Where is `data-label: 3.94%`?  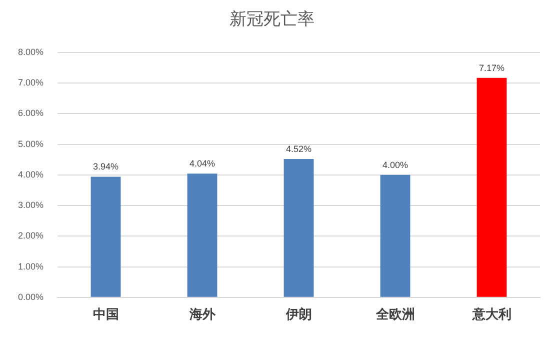
data-label: 3.94% is located at coordinates (106, 167).